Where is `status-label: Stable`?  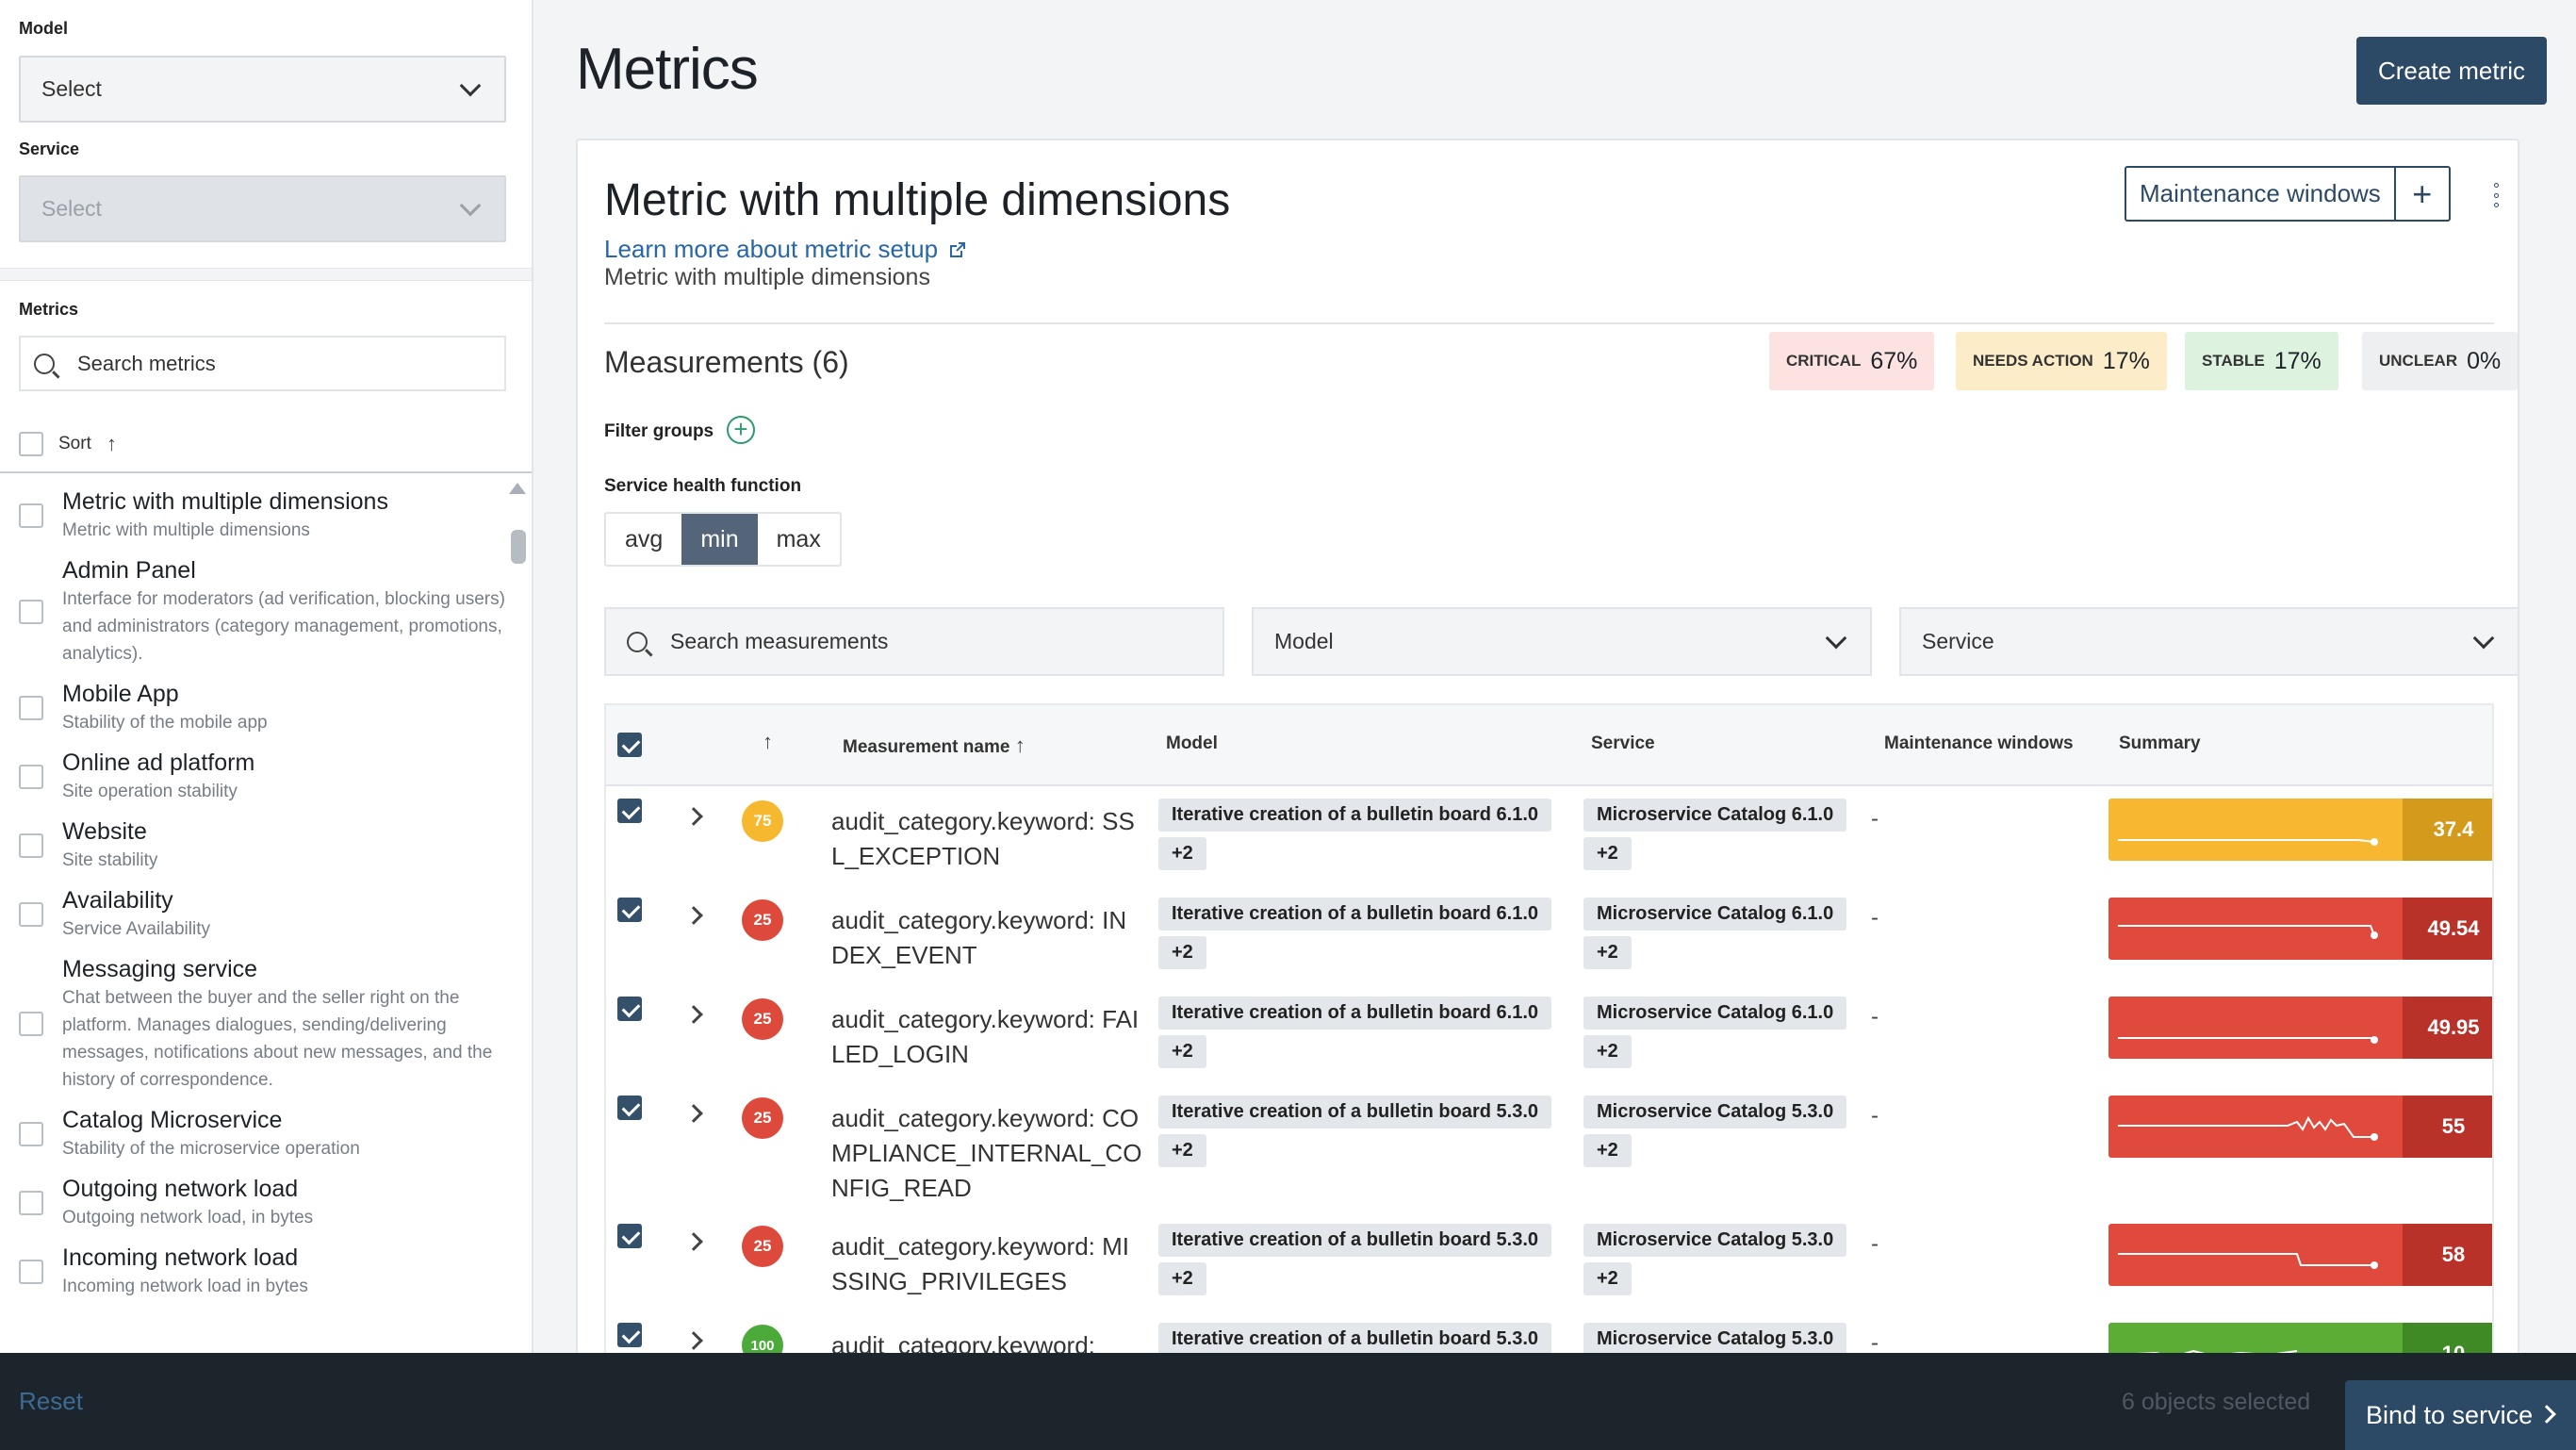 status-label: Stable is located at coordinates (2233, 361).